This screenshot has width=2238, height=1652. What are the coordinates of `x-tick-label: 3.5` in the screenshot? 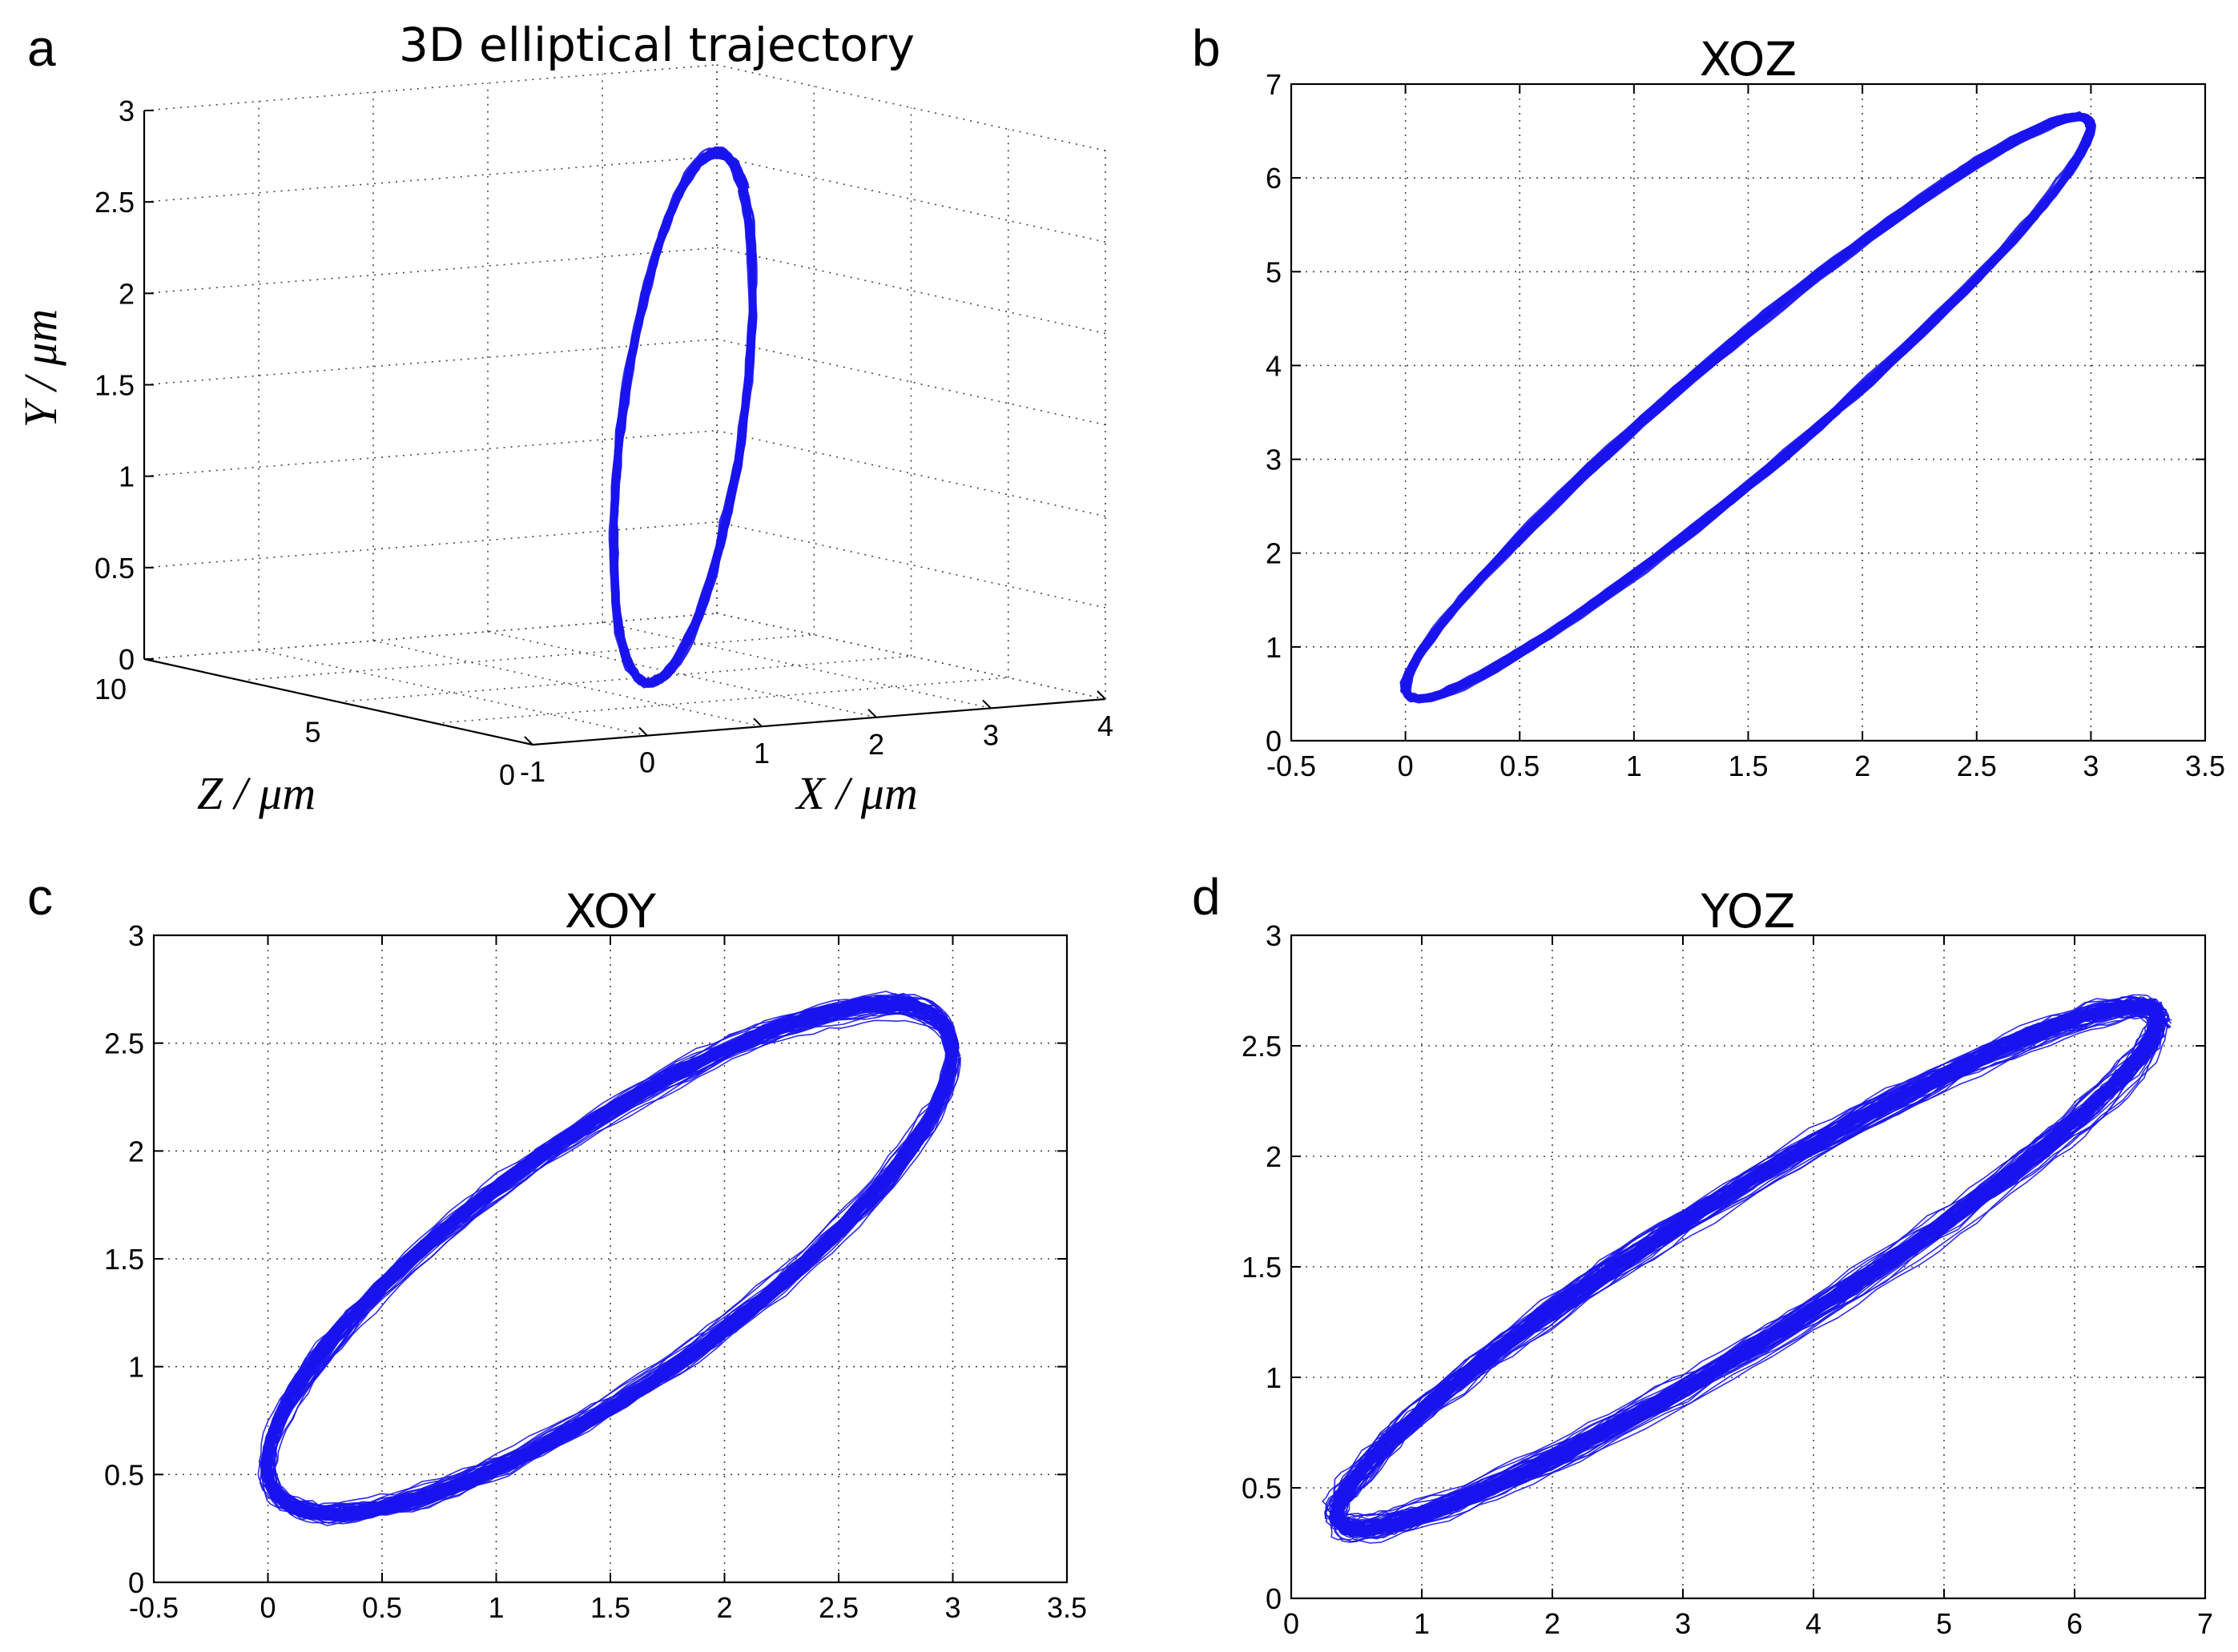 It's located at (1067, 1608).